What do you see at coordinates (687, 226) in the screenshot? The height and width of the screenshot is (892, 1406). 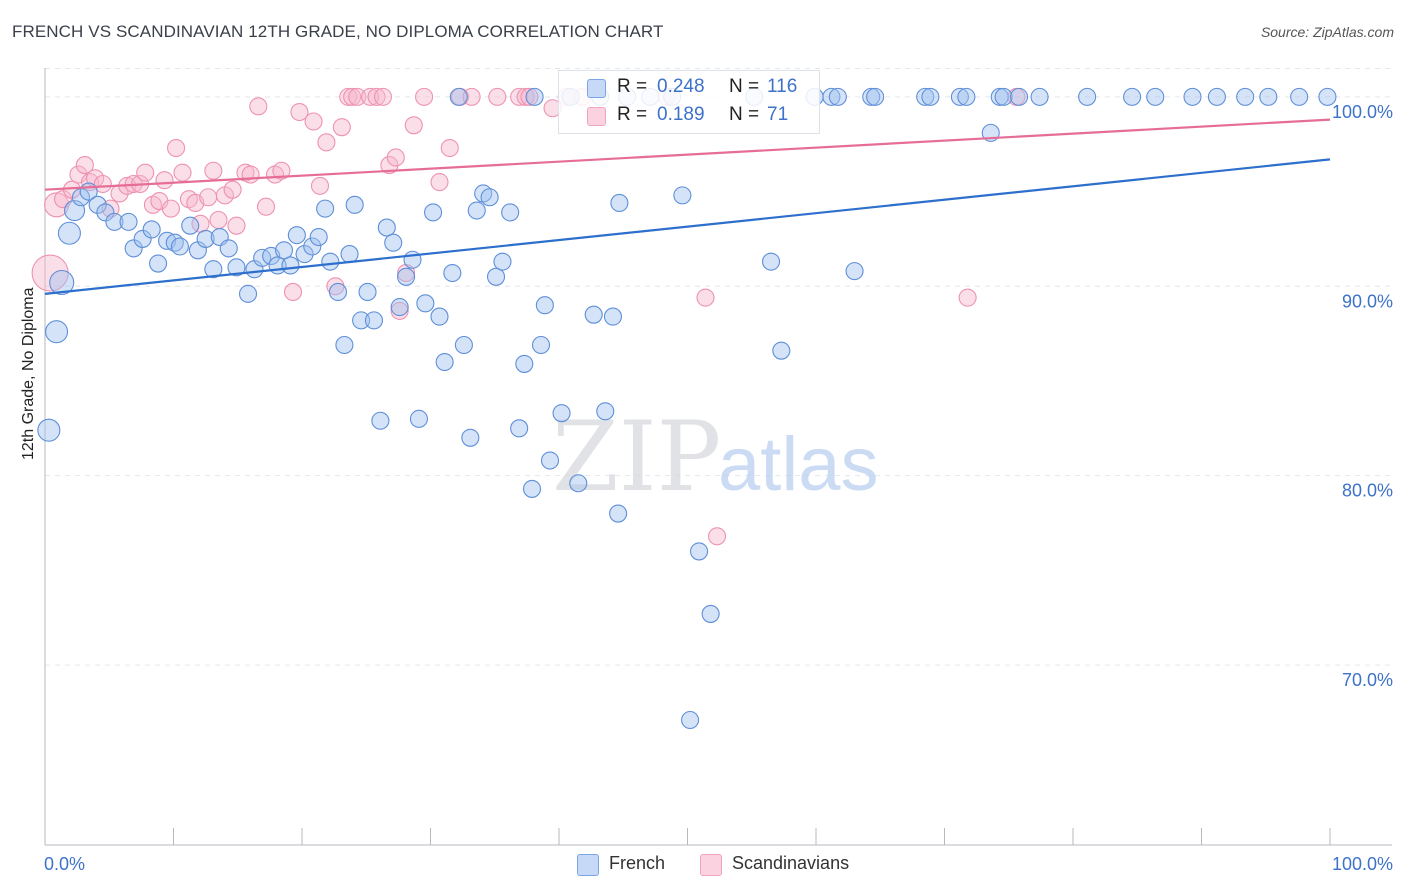 I see `french-trend-line` at bounding box center [687, 226].